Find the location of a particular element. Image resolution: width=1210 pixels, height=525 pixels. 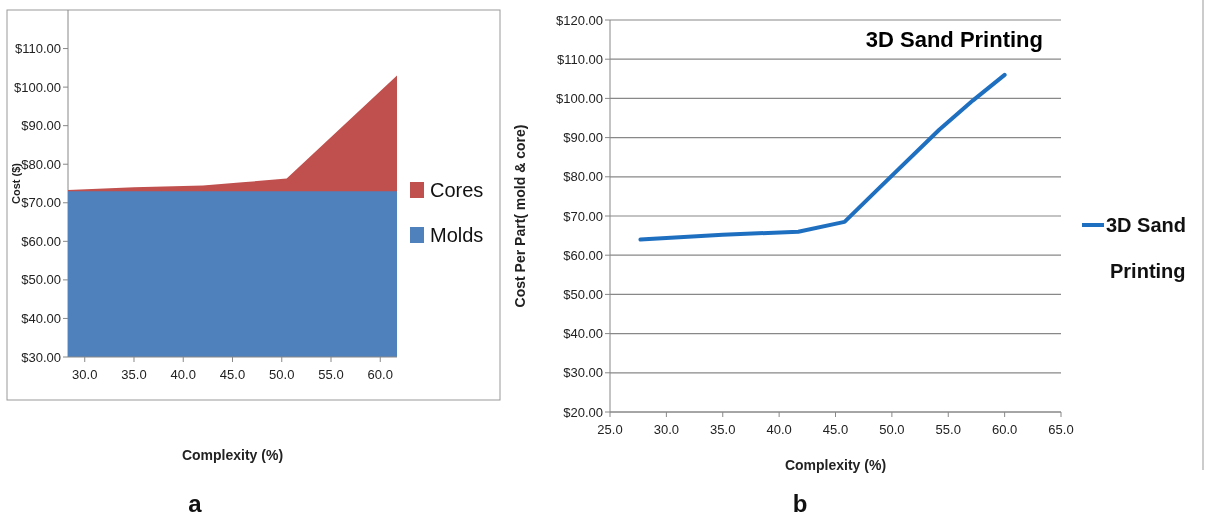

text: a is located at coordinates (195, 503).